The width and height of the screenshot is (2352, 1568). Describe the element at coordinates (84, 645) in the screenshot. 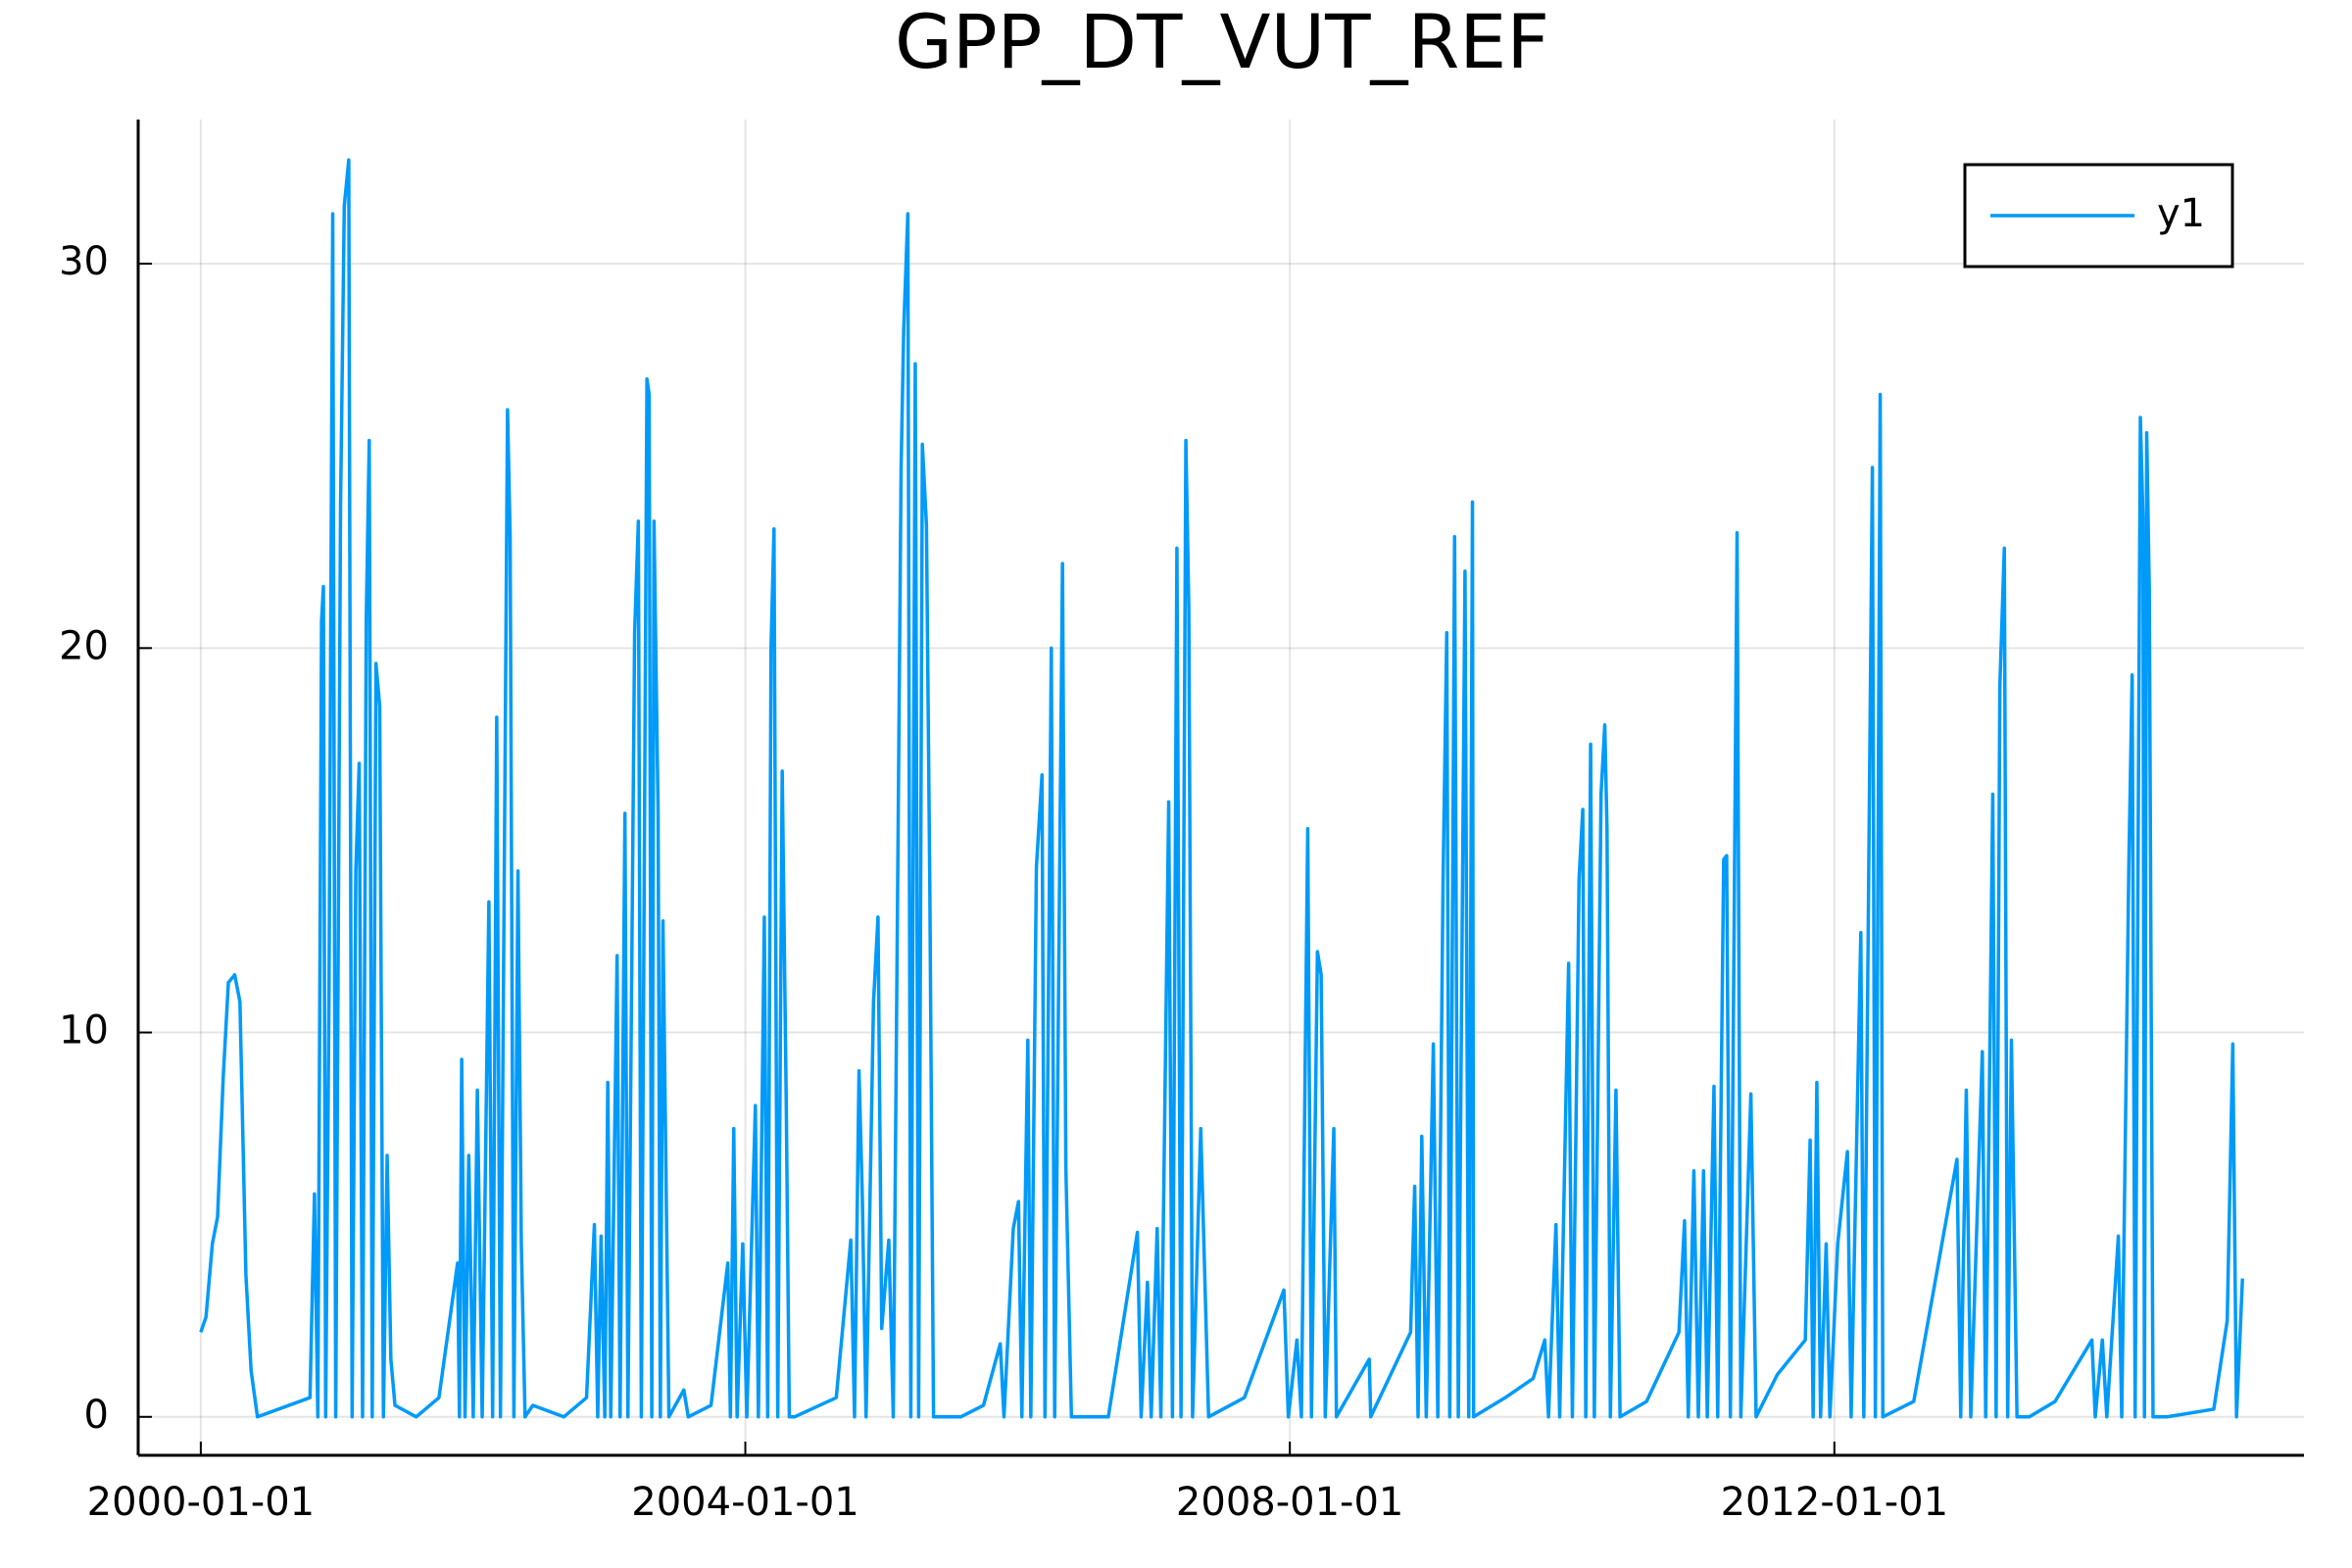

I see `y-tick-label: 20` at that location.